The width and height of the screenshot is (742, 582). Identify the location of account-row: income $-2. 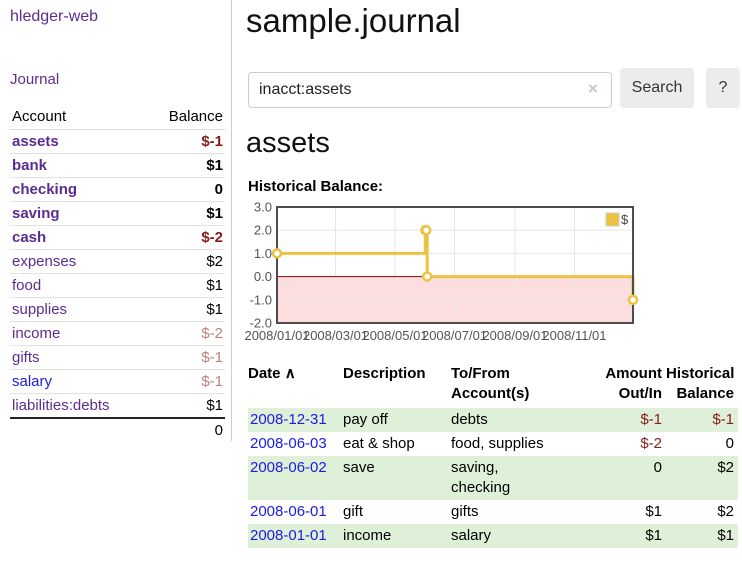
(117, 333).